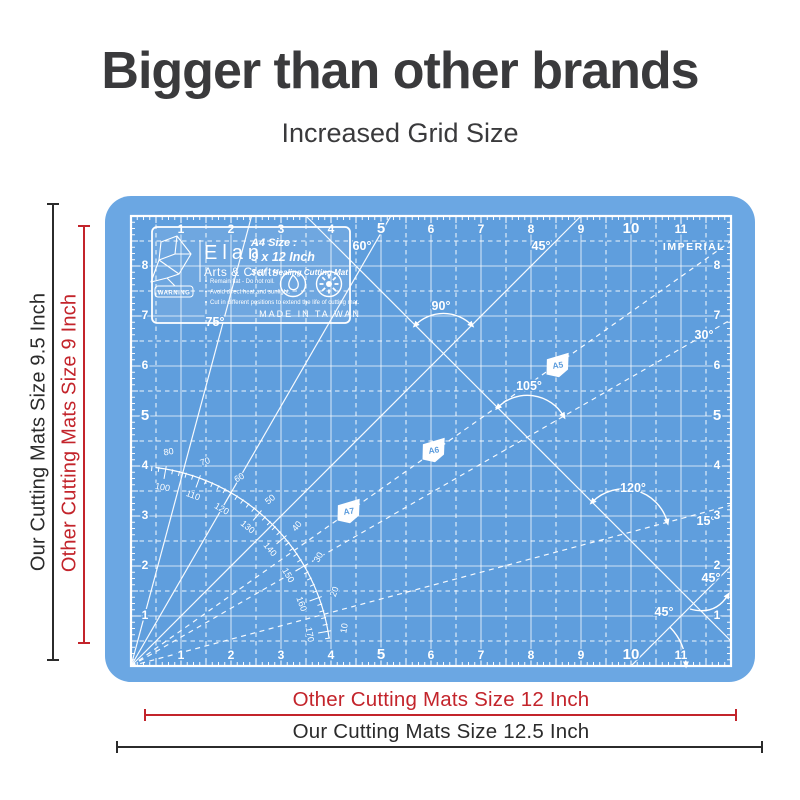 The width and height of the screenshot is (800, 800). I want to click on ruler-number-left: 3, so click(145, 515).